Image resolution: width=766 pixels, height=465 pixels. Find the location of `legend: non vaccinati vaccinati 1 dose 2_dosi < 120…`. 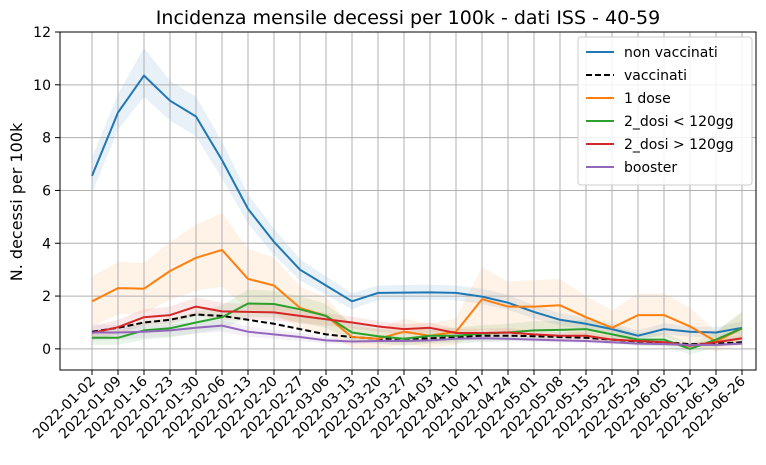

legend: non vaccinati vaccinati 1 dose 2_dosi < 120… is located at coordinates (665, 111).